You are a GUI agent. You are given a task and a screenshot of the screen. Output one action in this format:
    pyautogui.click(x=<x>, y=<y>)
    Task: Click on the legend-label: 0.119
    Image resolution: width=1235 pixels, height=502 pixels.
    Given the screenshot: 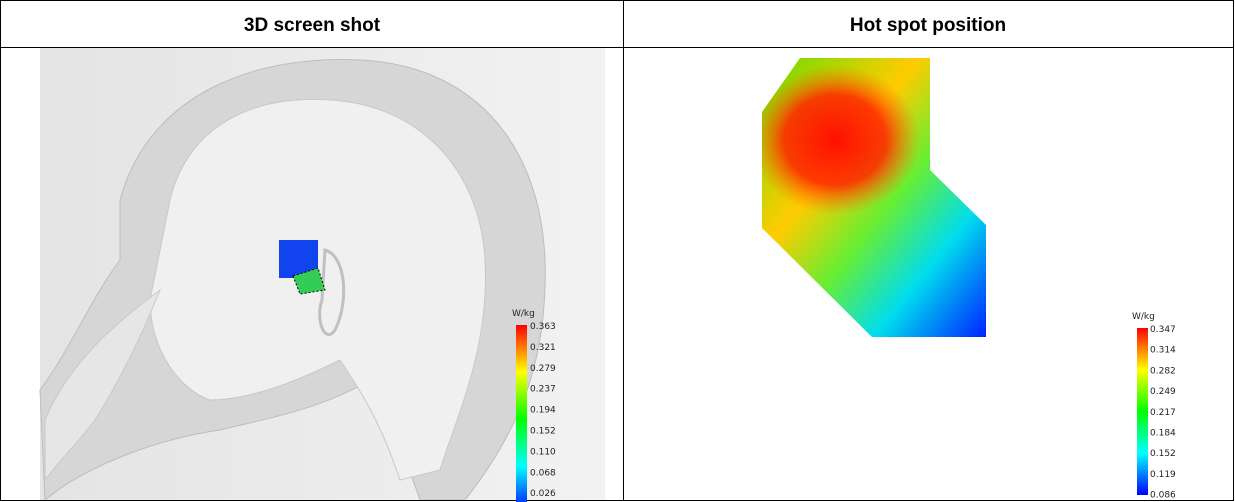 What is the action you would take?
    pyautogui.click(x=1163, y=475)
    